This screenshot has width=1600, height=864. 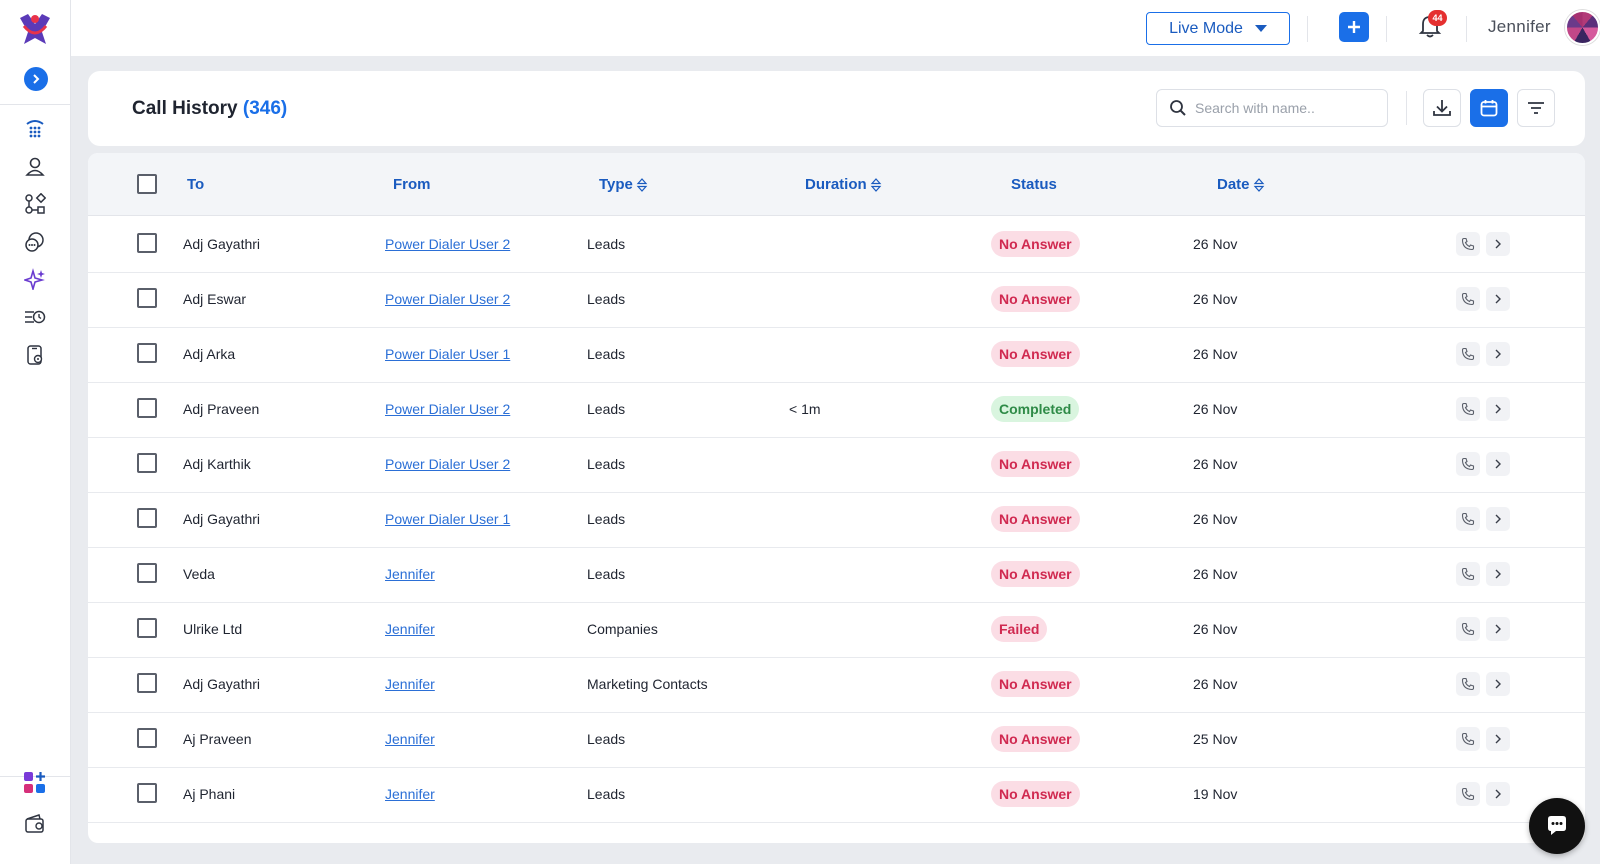 I want to click on table-row: Veda Jennifer Leads No Answer 26 Nov, so click(x=836, y=575).